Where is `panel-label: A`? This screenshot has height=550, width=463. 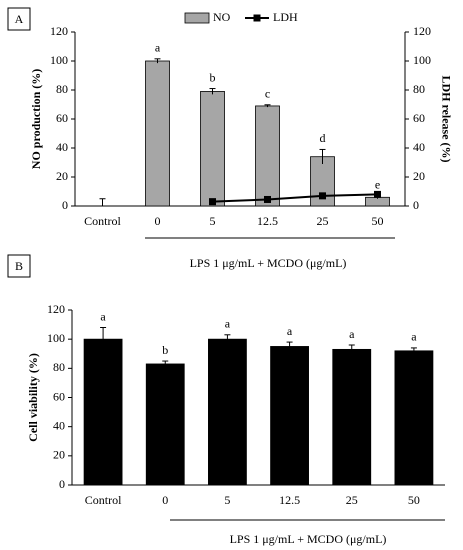
panel-label: A is located at coordinates (19, 19).